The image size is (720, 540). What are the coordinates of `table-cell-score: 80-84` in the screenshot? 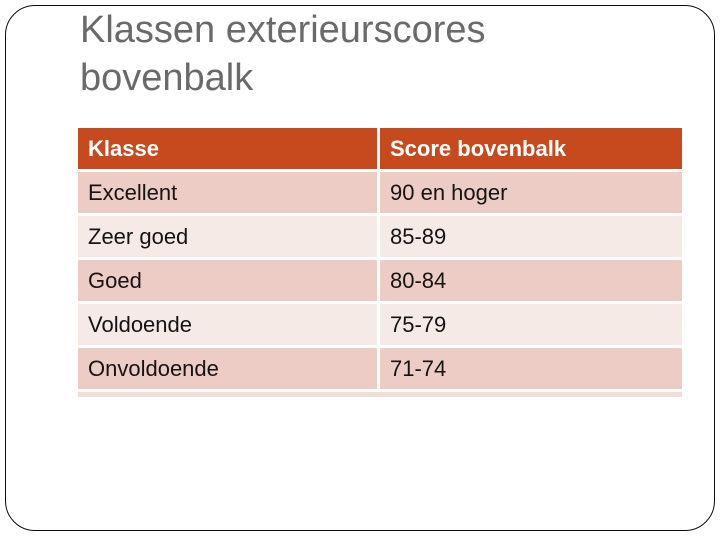 It's located at (531, 280).